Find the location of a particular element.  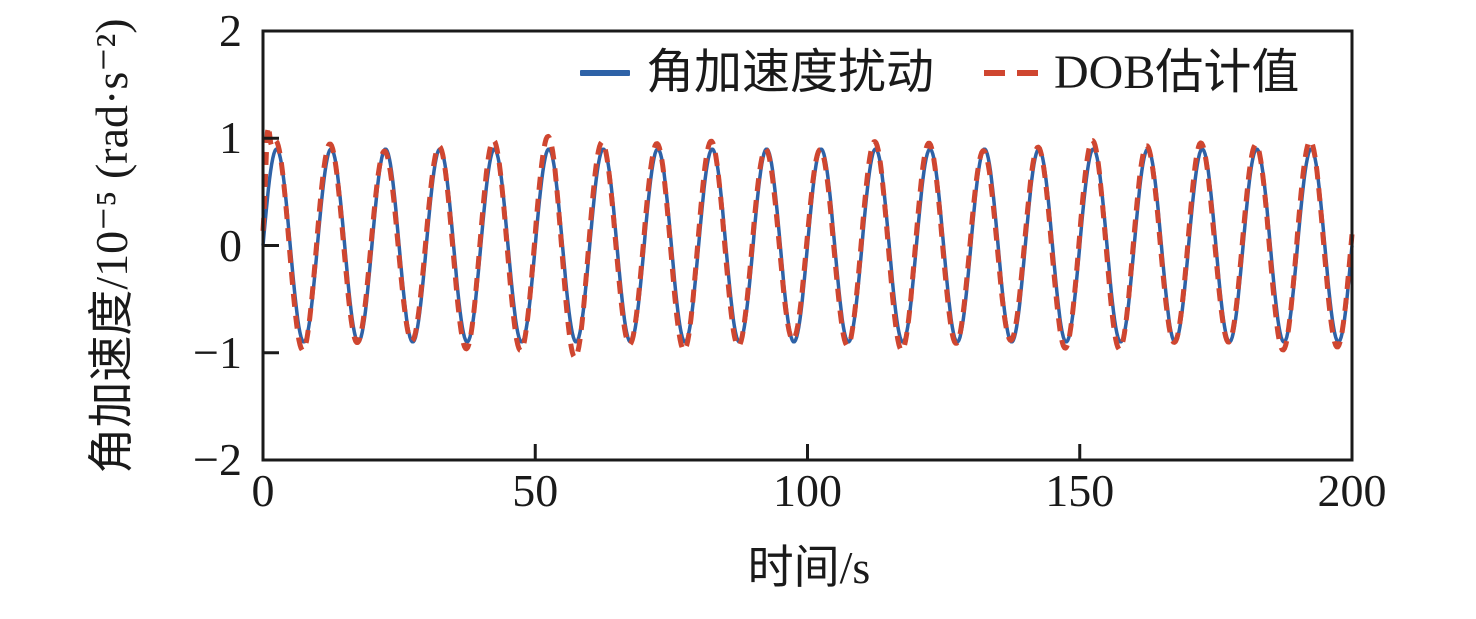

legend-item-disturbance: 角加速度扰动 is located at coordinates (757, 73).